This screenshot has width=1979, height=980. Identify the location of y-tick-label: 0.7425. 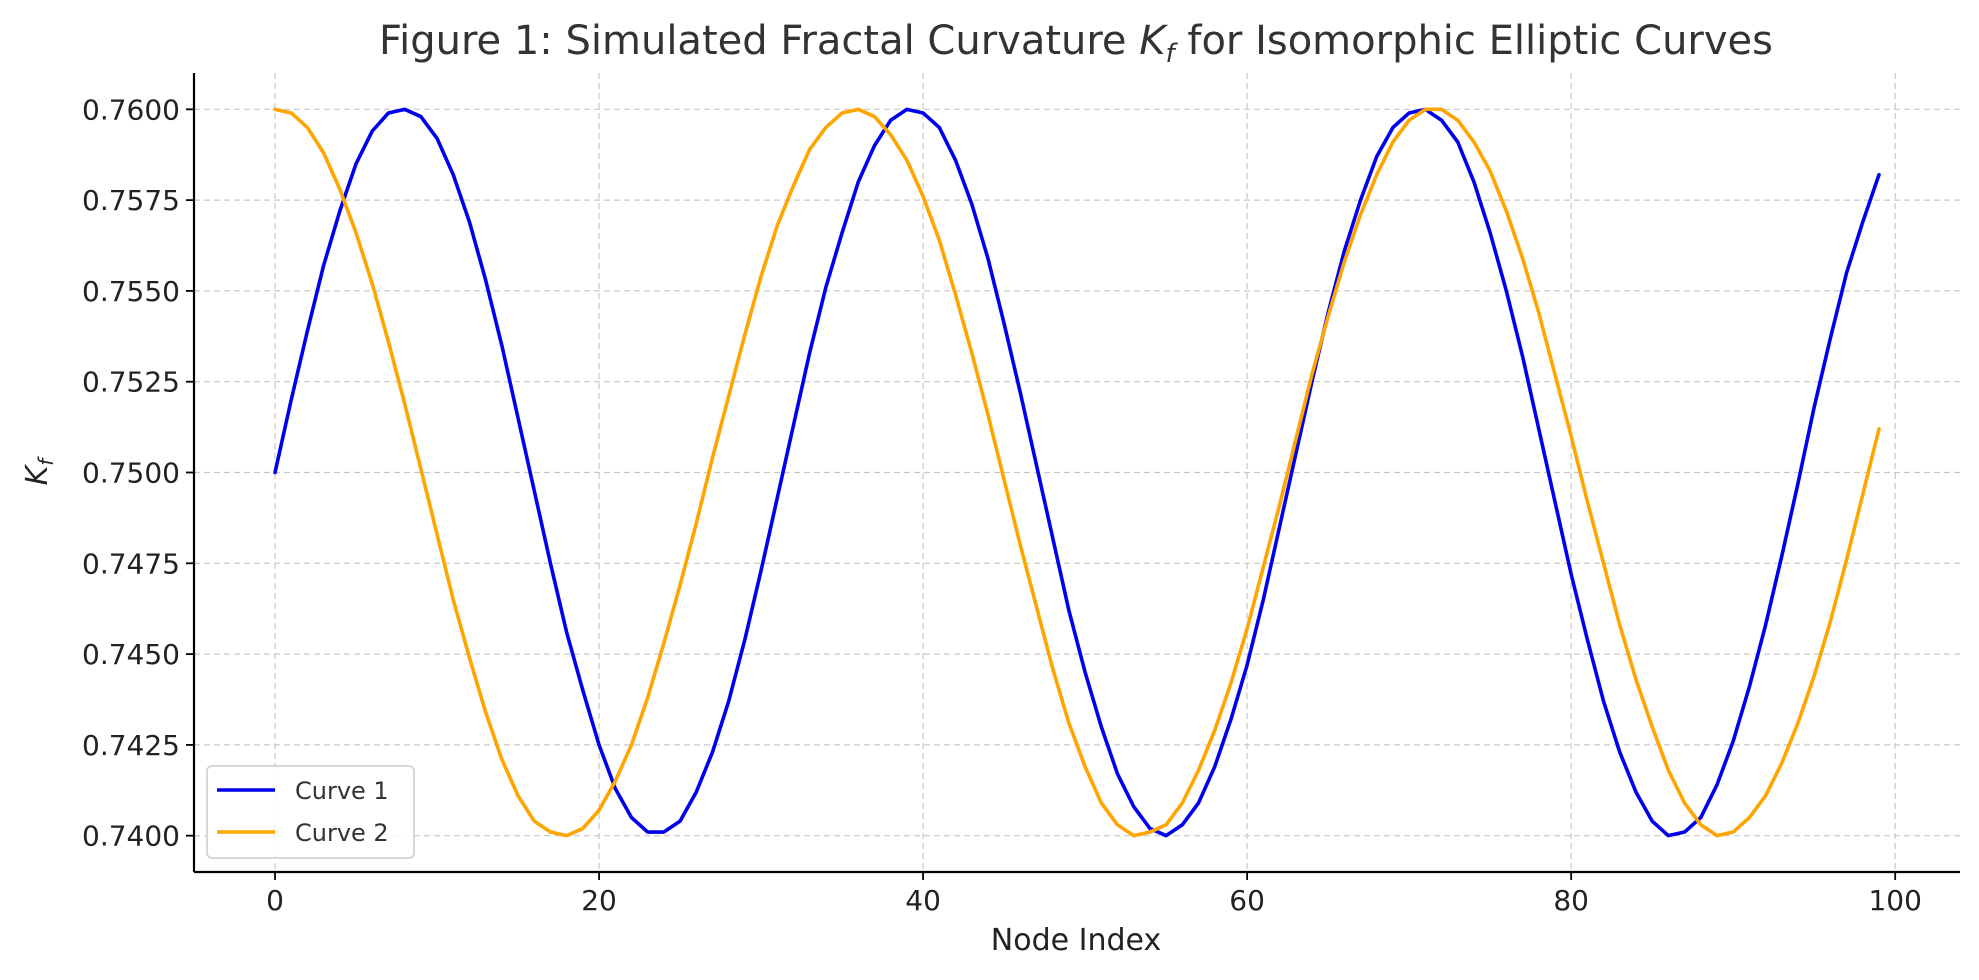
(131, 745).